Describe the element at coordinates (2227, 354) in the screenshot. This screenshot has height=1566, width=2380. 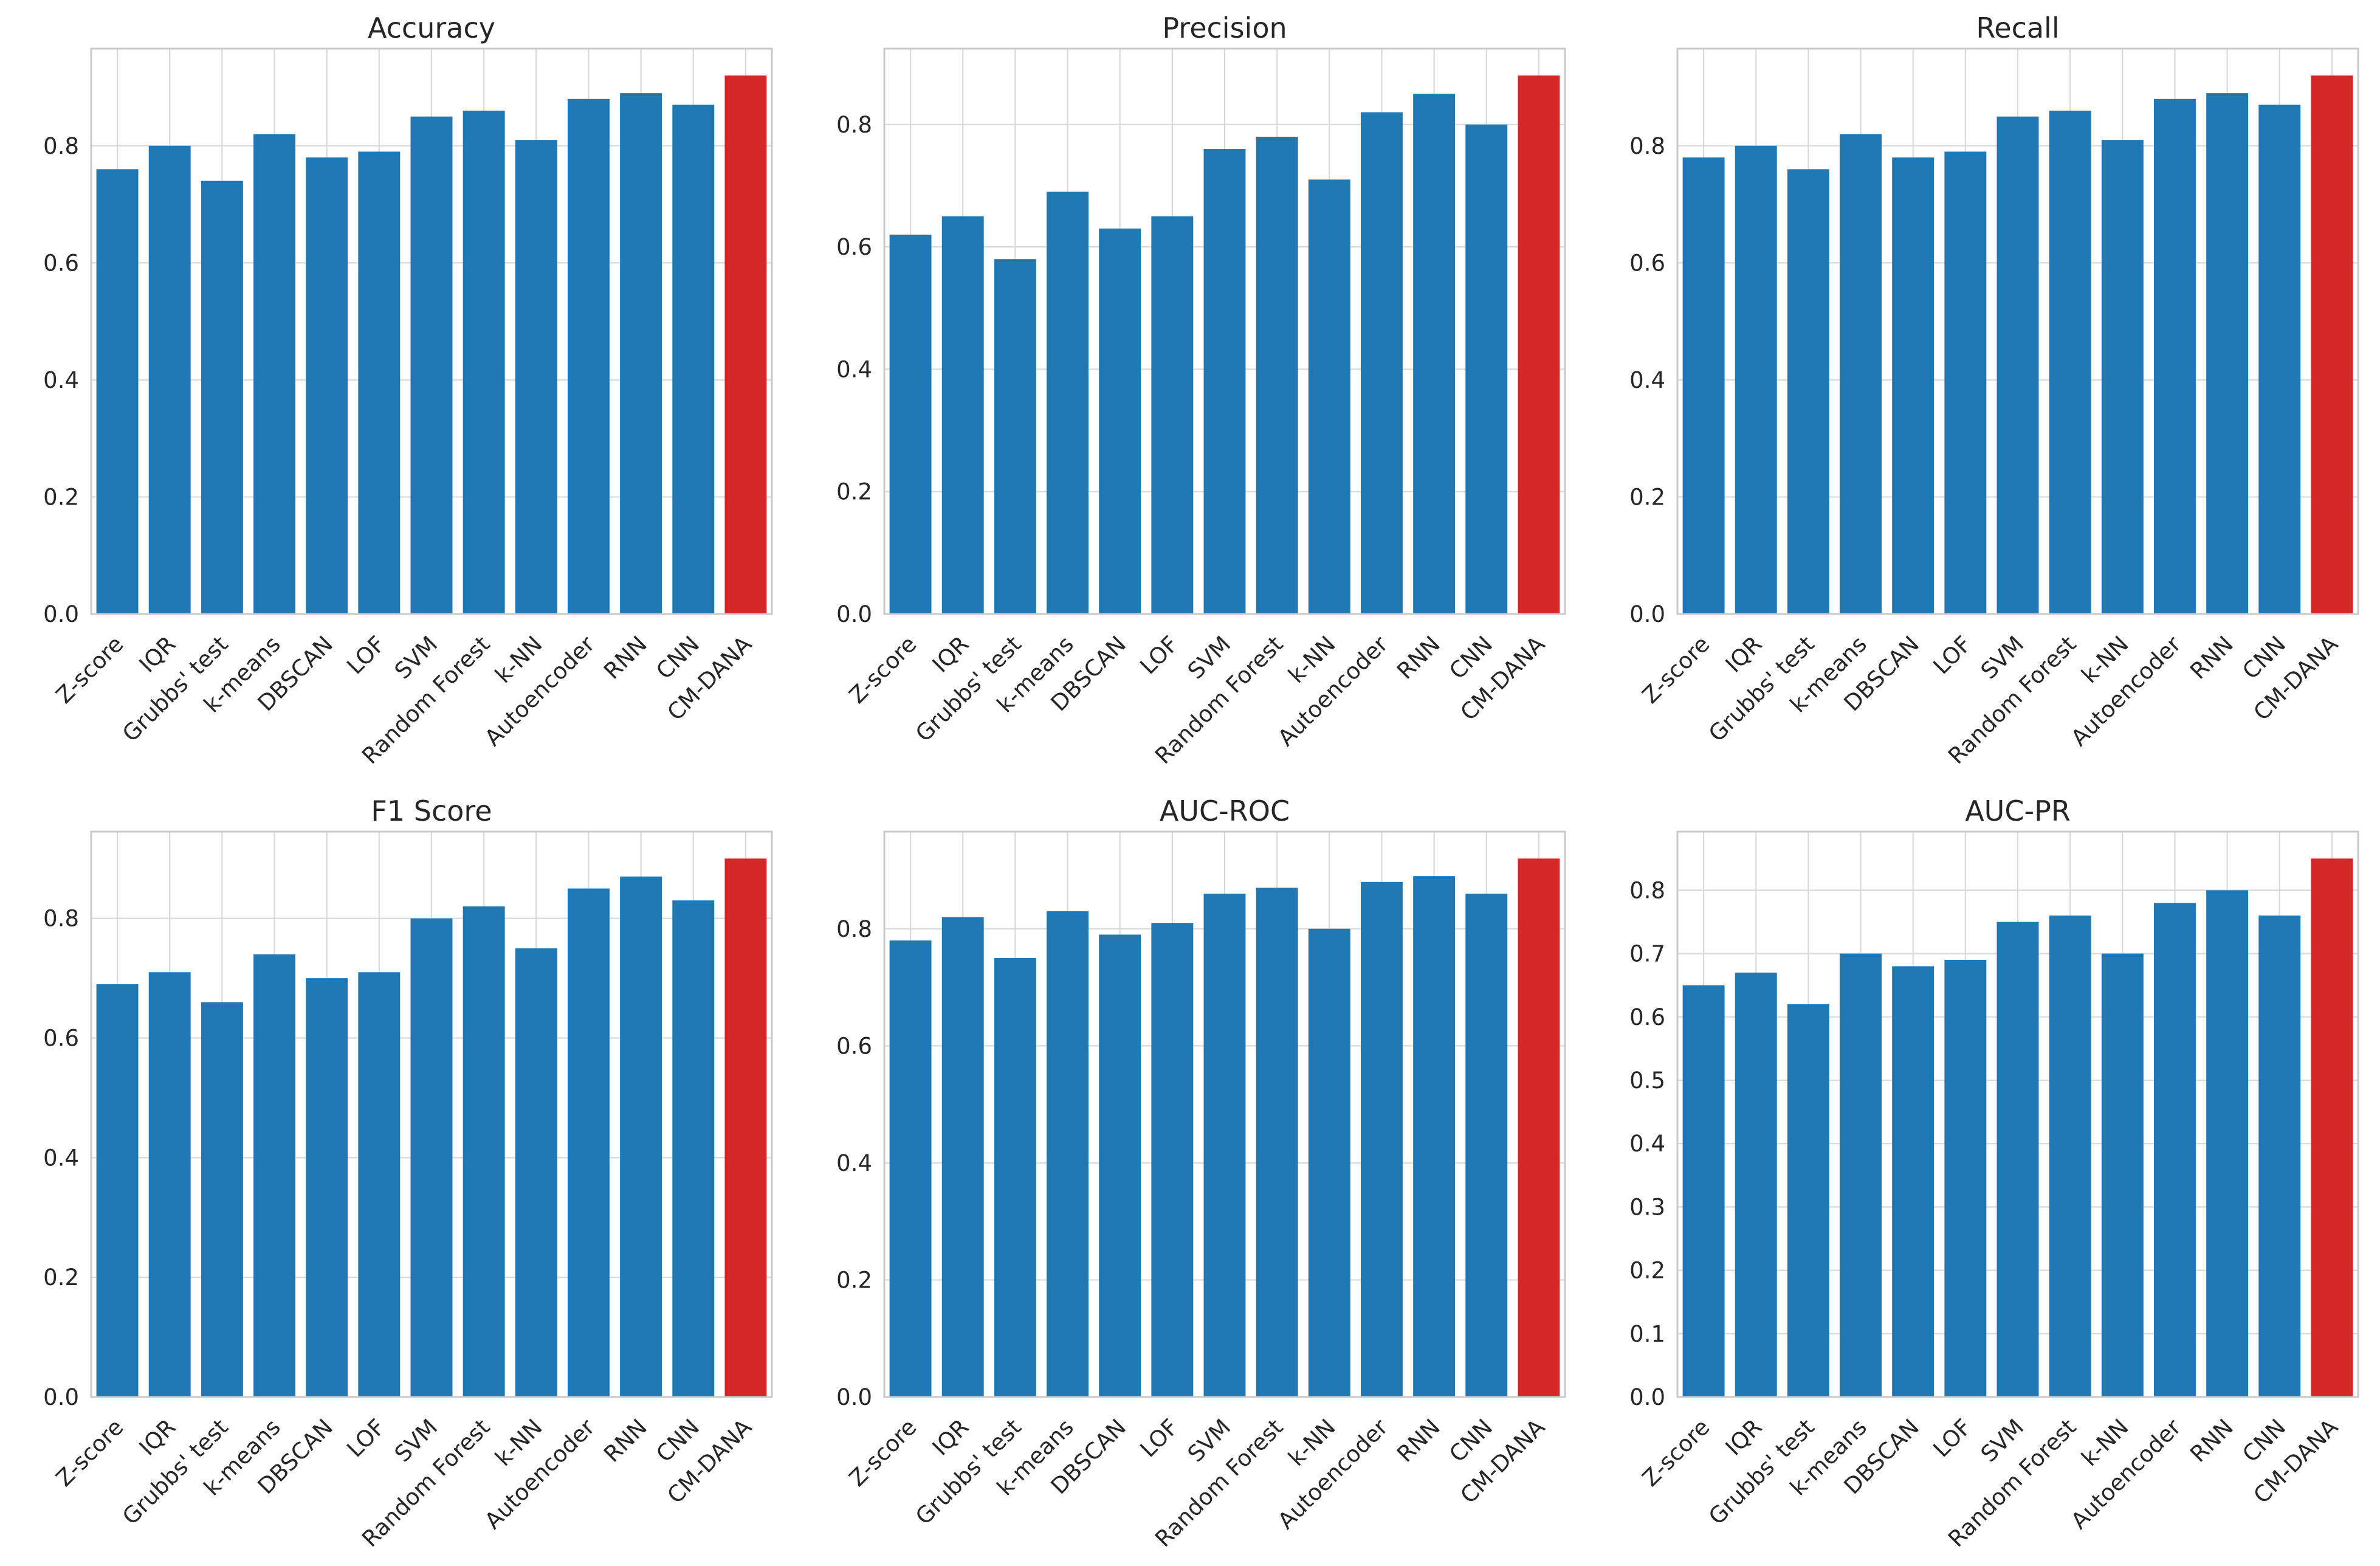
I see `bar-rnn` at that location.